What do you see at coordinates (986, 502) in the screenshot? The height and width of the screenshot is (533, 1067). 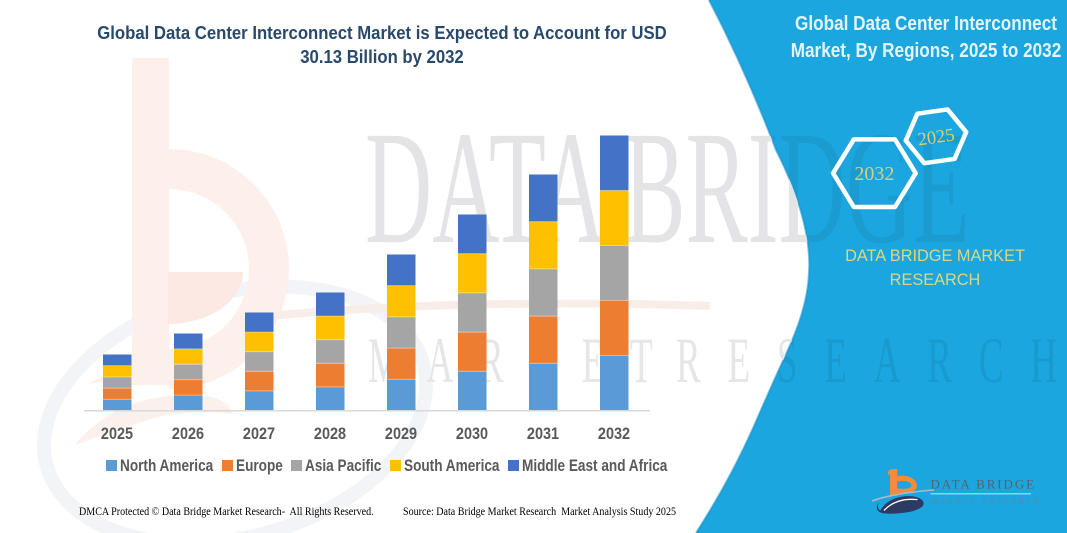 I see `svg-text: MARKET RESEARCH` at bounding box center [986, 502].